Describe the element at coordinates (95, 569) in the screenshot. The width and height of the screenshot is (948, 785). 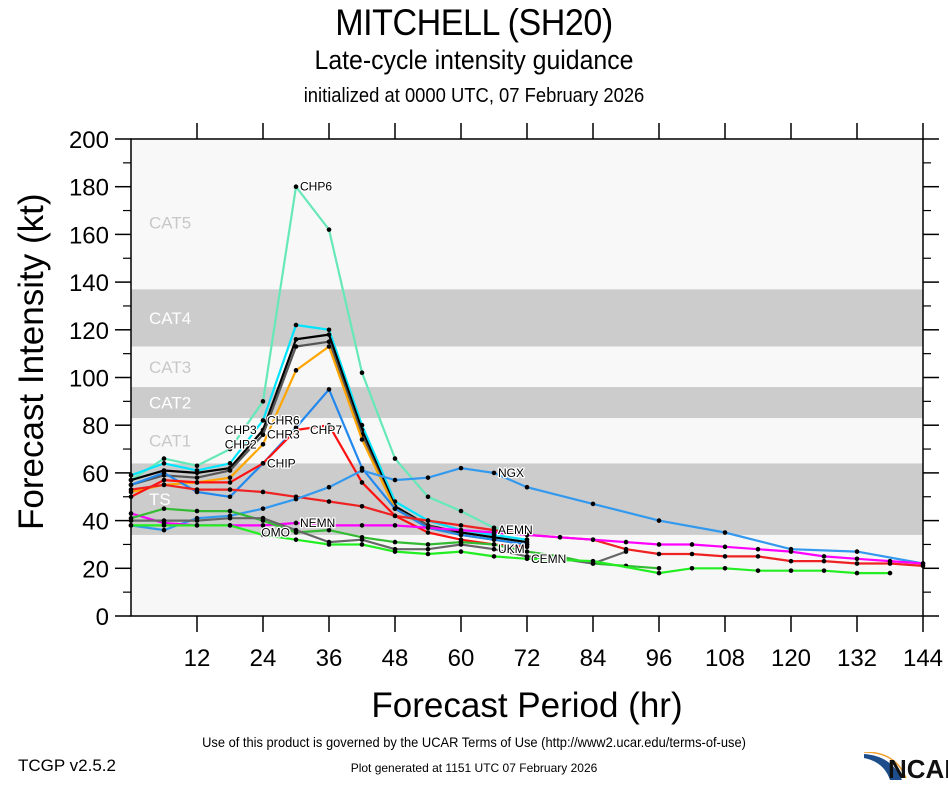
I see `y-tick-label: 20` at that location.